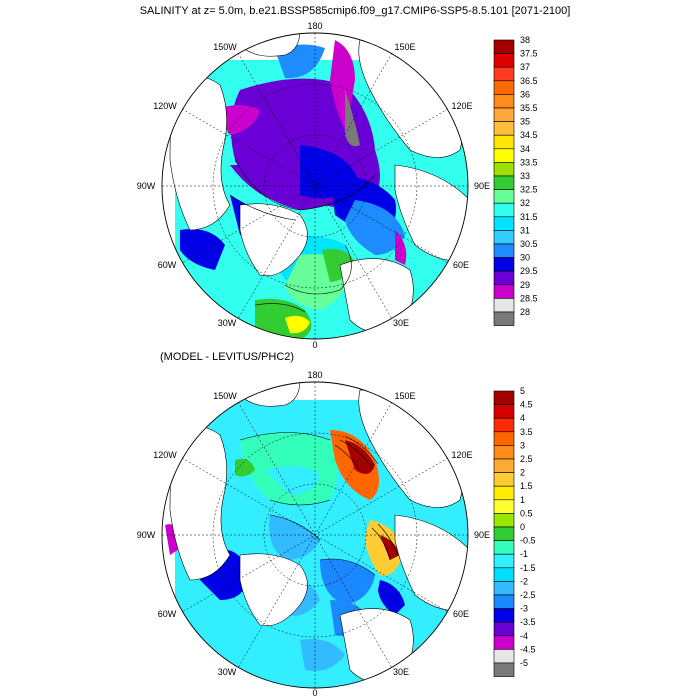 The image size is (700, 700). What do you see at coordinates (525, 203) in the screenshot?
I see `salinity-colorbar-label: 32` at bounding box center [525, 203].